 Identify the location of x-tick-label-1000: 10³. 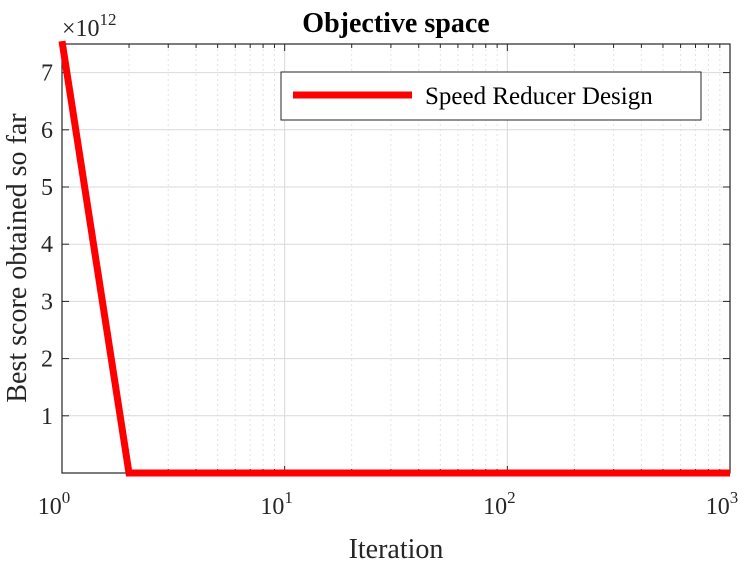
(722, 504).